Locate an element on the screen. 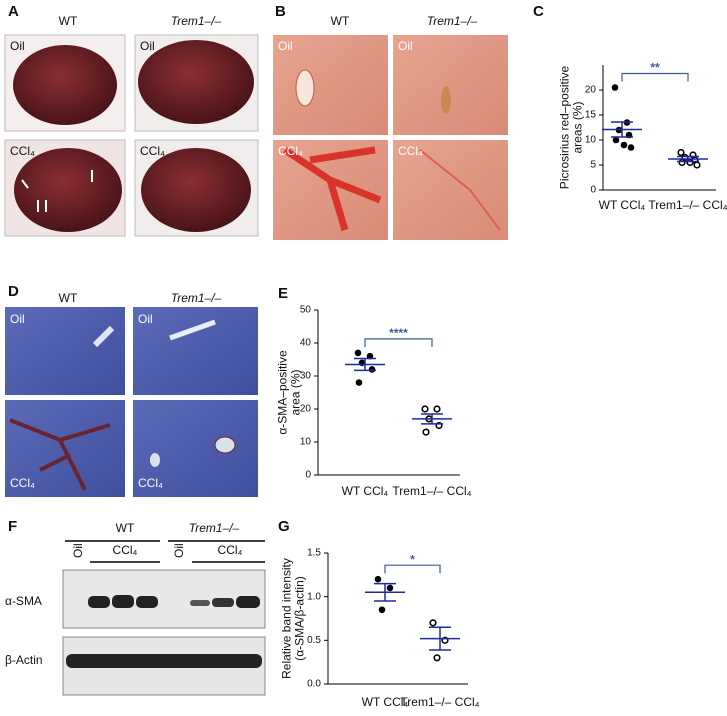 The width and height of the screenshot is (727, 716). panel-letter: E is located at coordinates (283, 293).